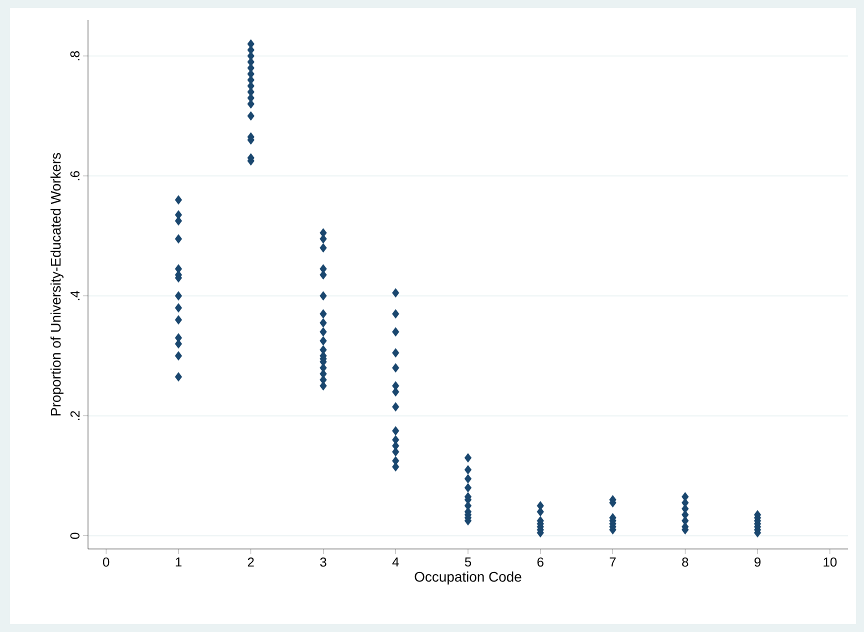 The height and width of the screenshot is (632, 864). Describe the element at coordinates (57, 284) in the screenshot. I see `y-axis-title: Proportion of University-Educated Workers` at that location.